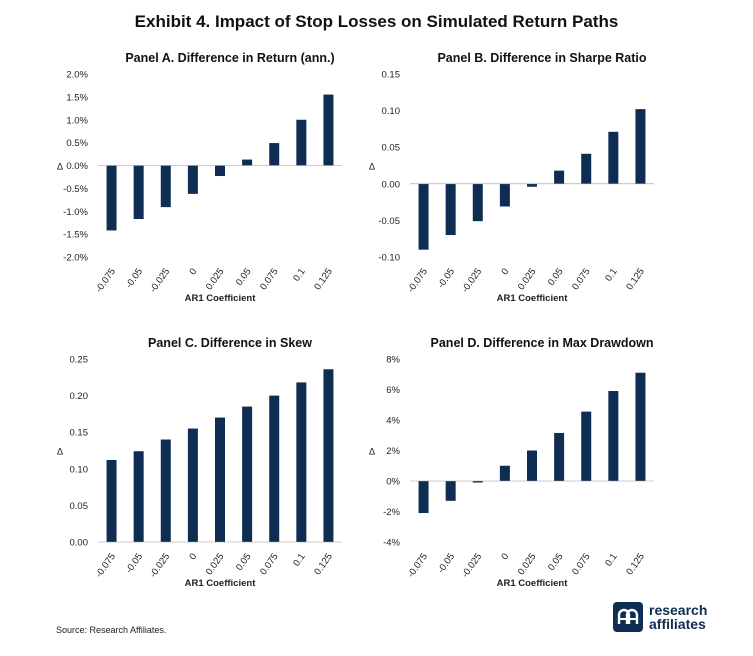 The height and width of the screenshot is (656, 753). Describe the element at coordinates (75, 258) in the screenshot. I see `y-tick-label: -2.0%` at that location.